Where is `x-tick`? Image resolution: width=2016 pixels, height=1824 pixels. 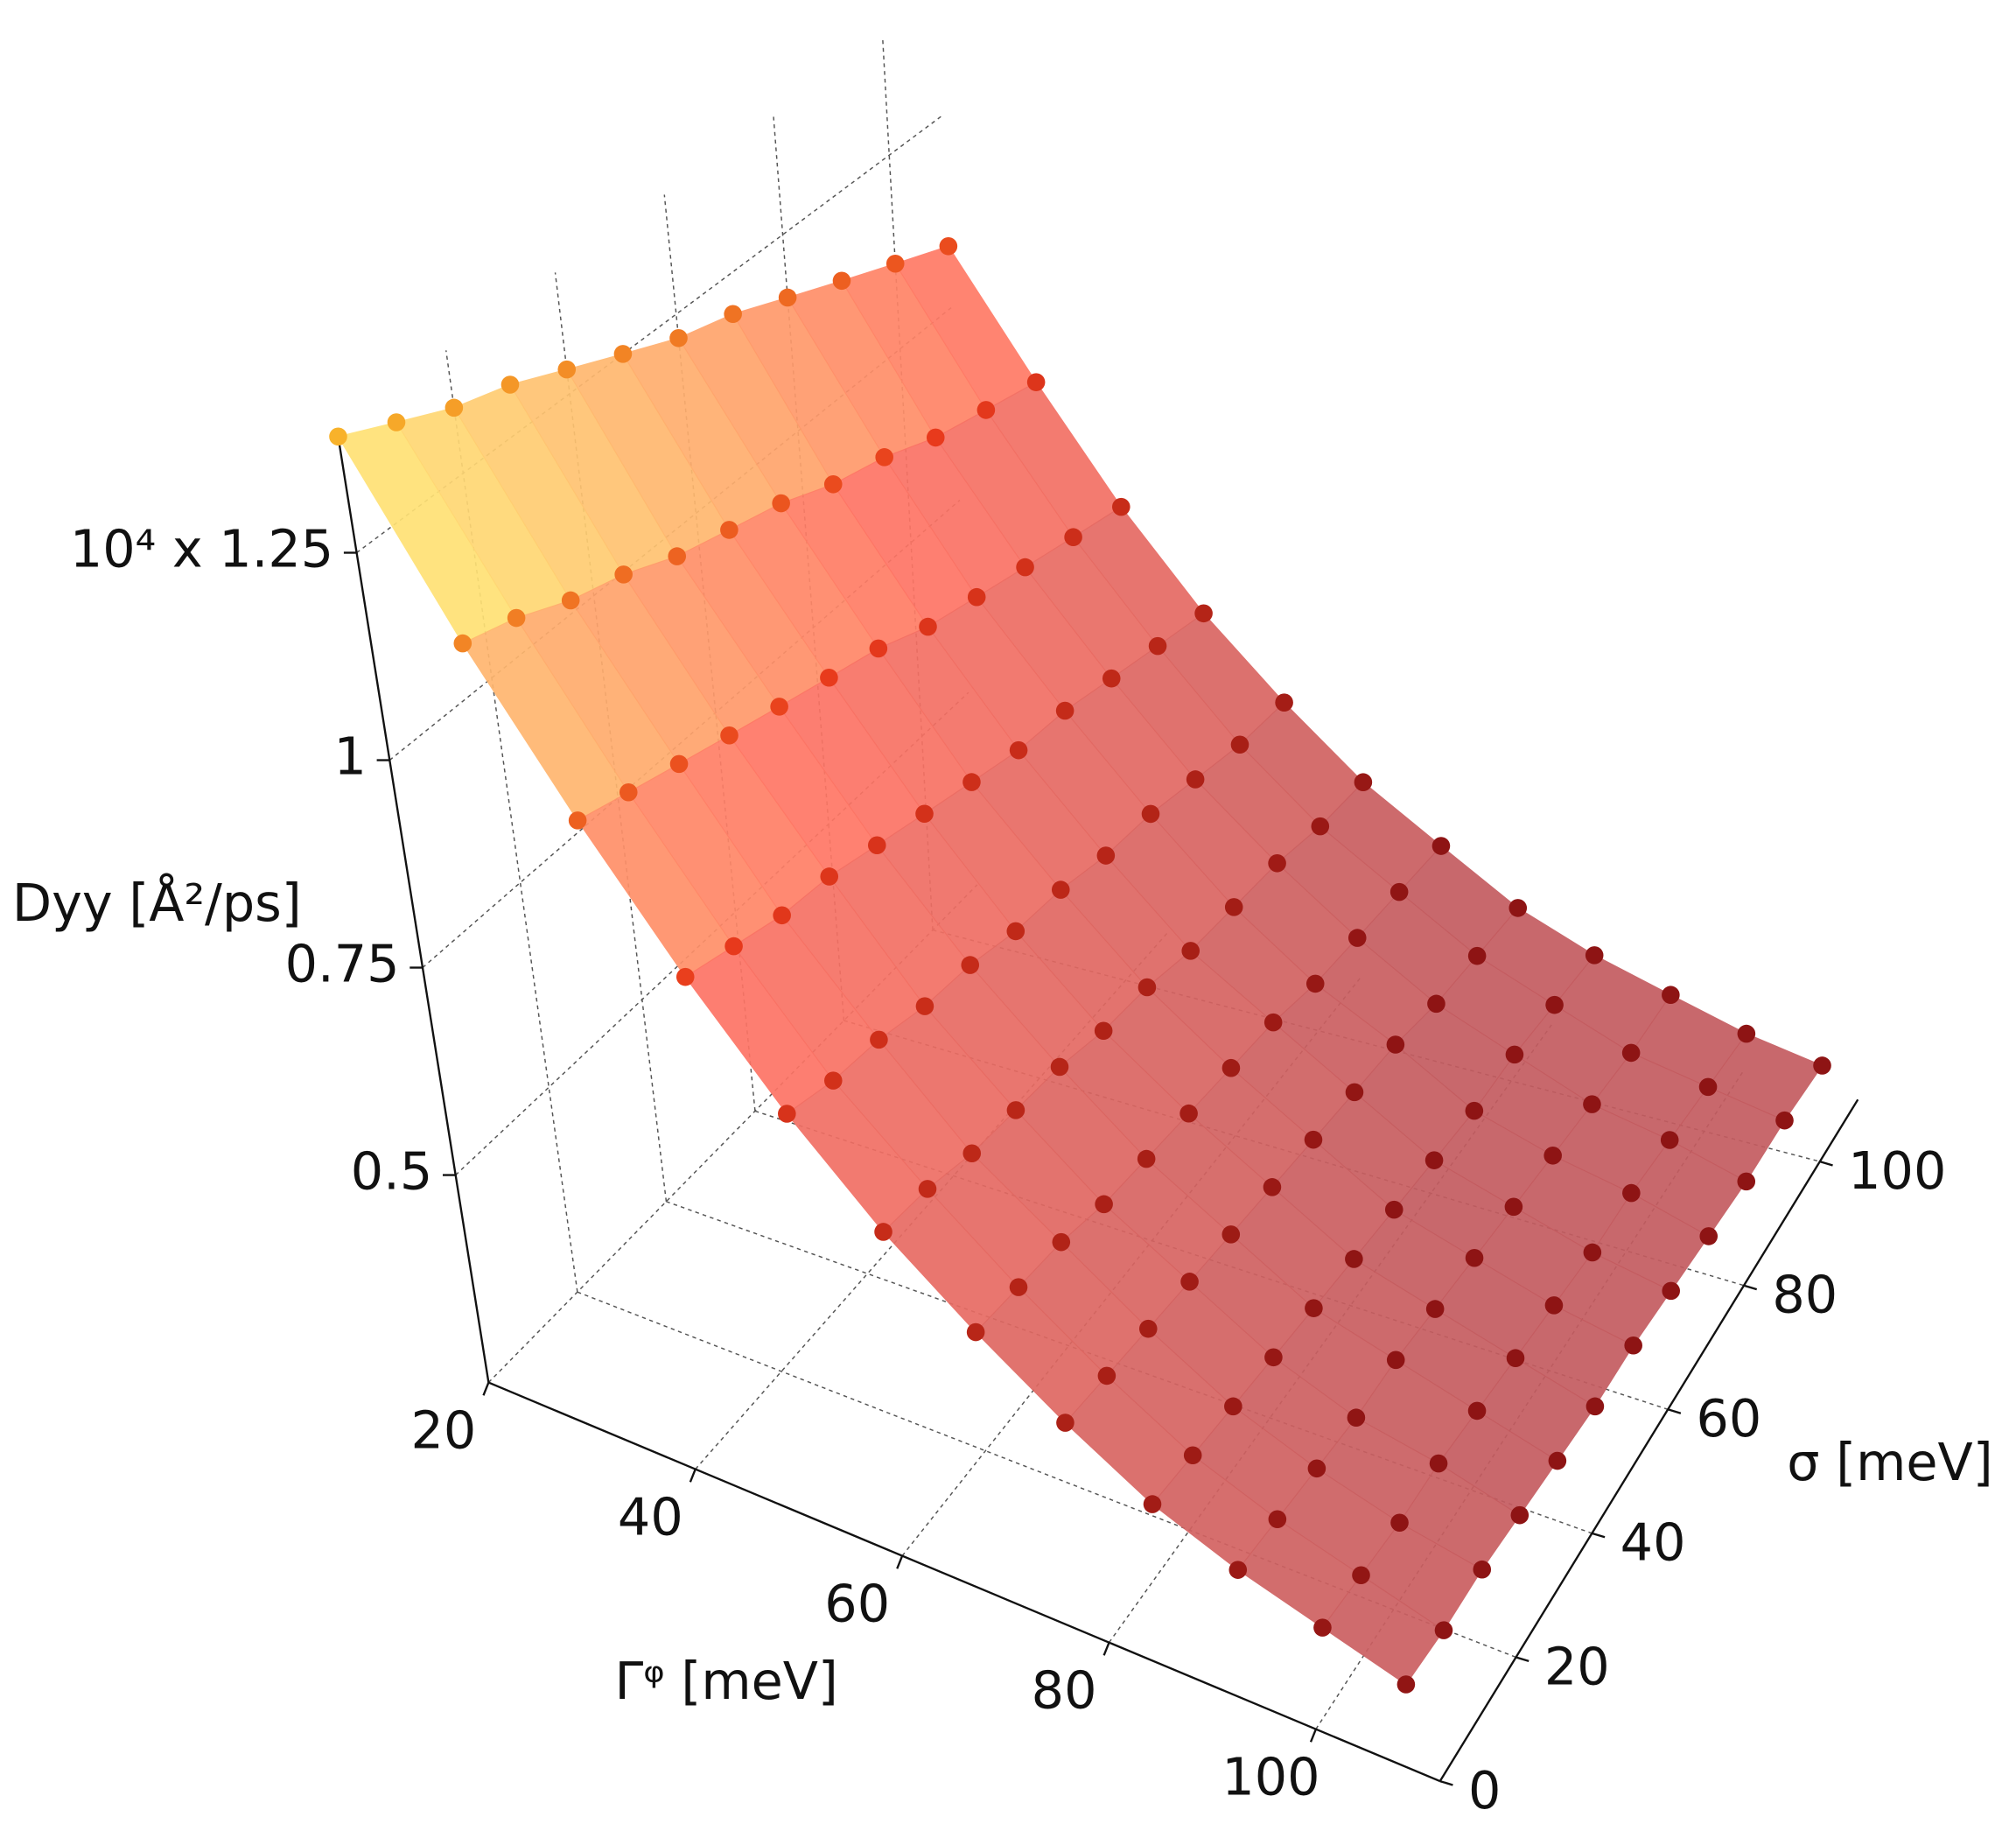
x-tick is located at coordinates (1106, 1649).